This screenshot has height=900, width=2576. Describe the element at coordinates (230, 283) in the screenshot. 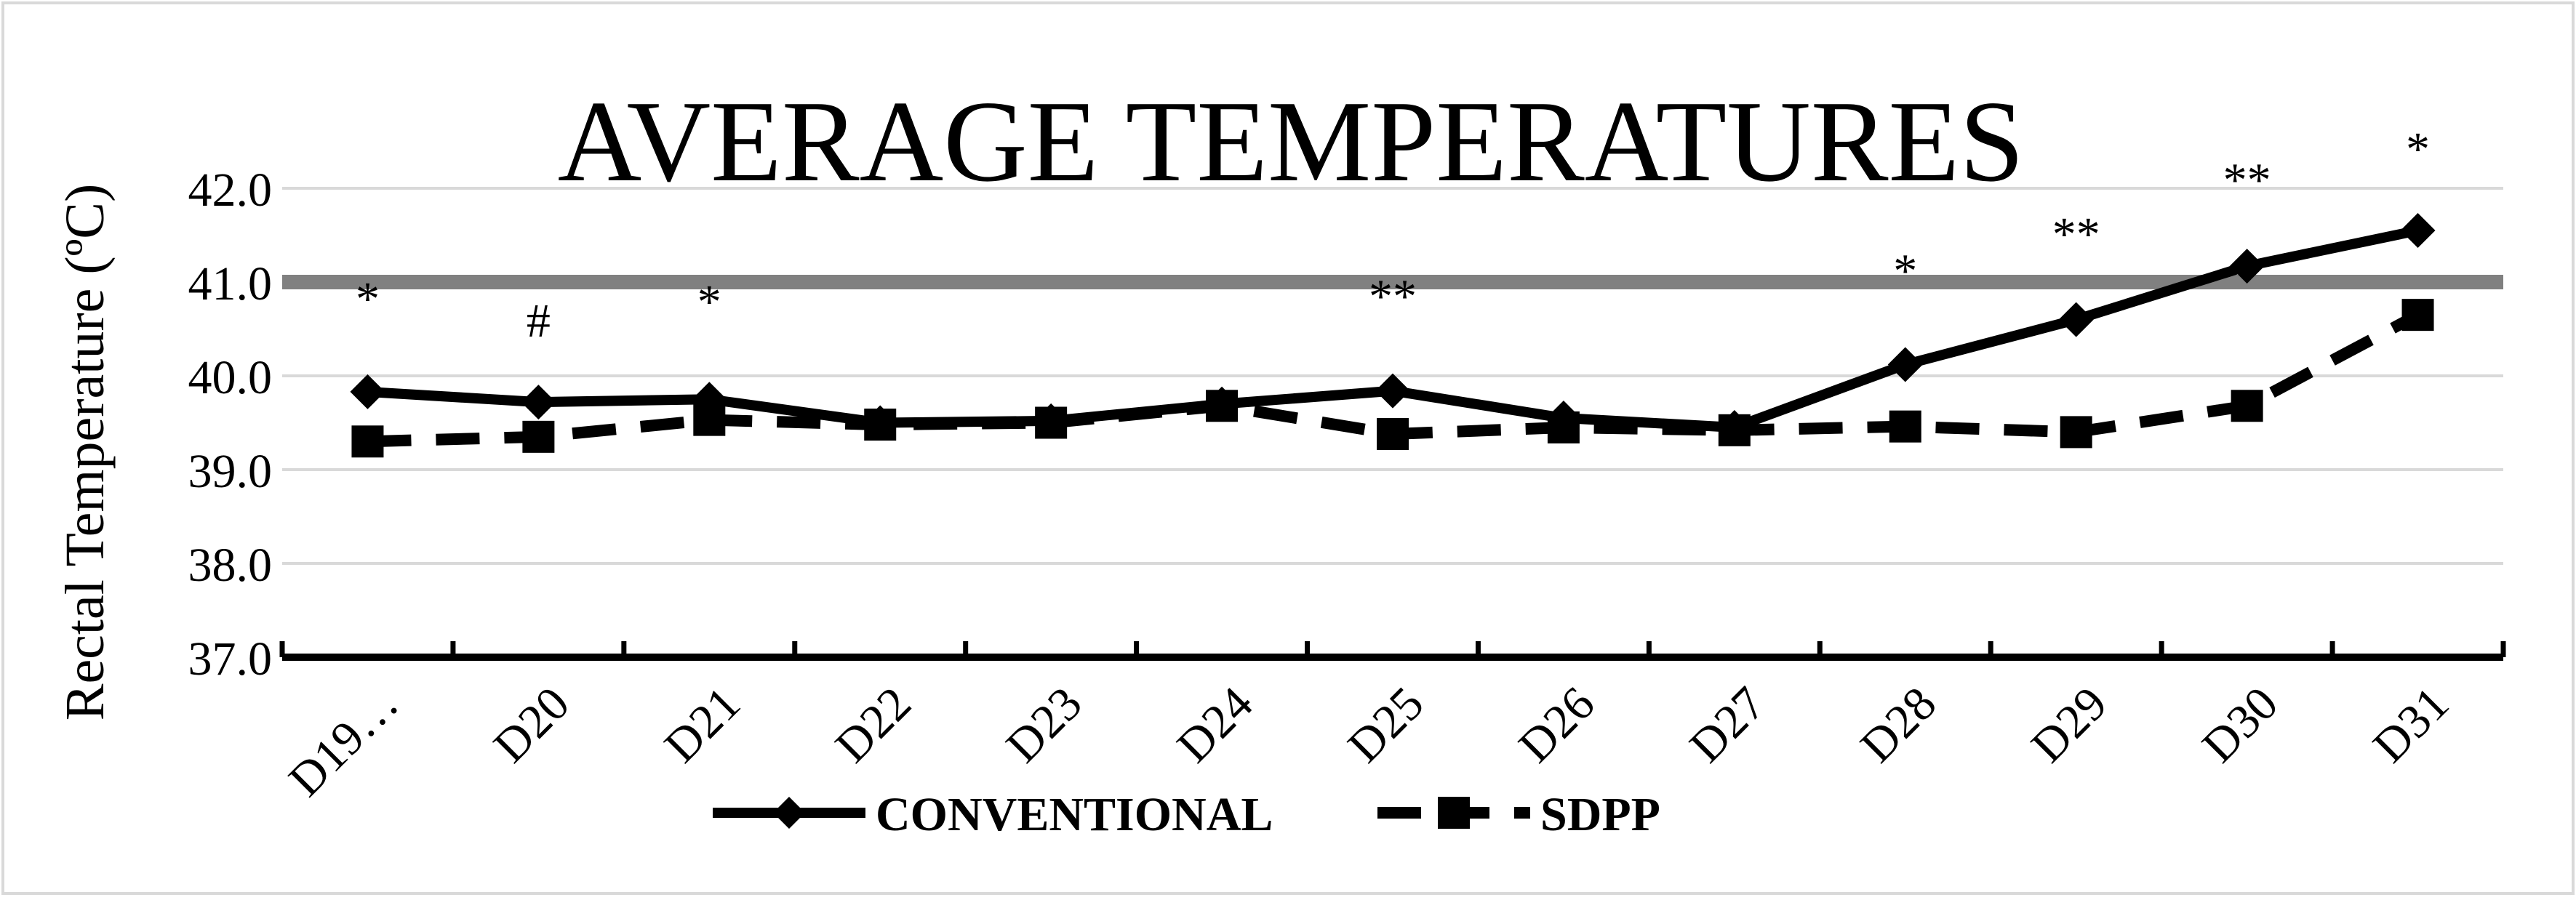

I see `y-tick-label: 41.0` at that location.